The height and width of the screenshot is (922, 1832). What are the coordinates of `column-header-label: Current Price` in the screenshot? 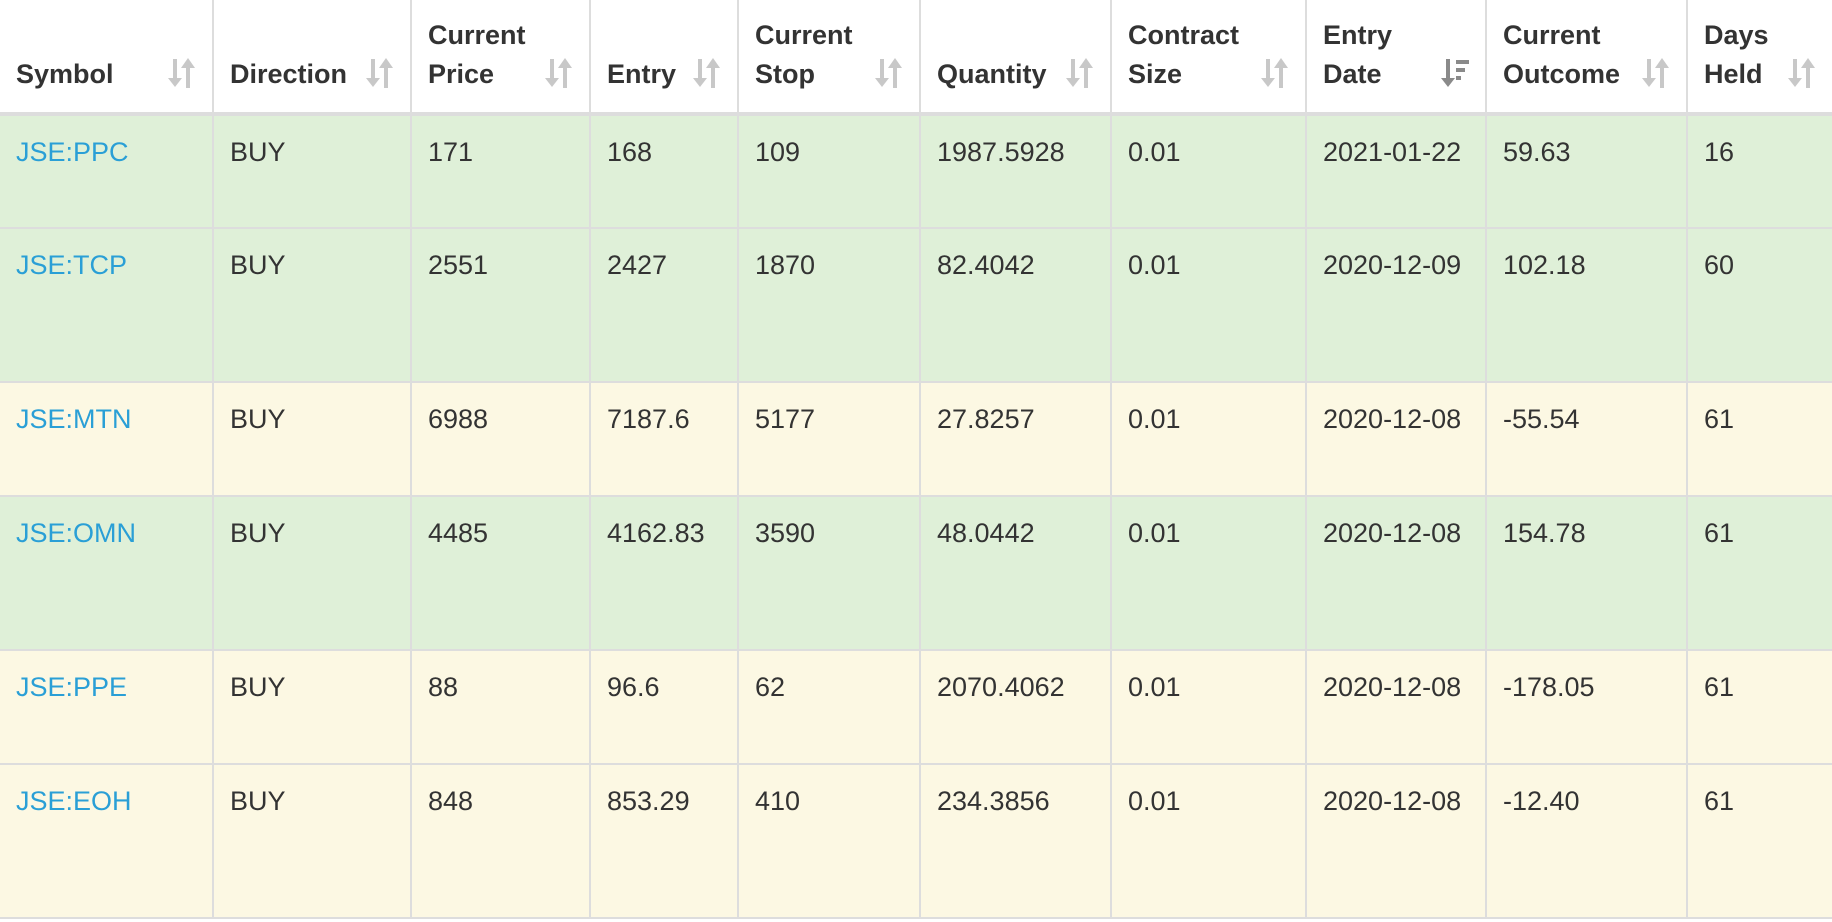 It's located at (477, 54).